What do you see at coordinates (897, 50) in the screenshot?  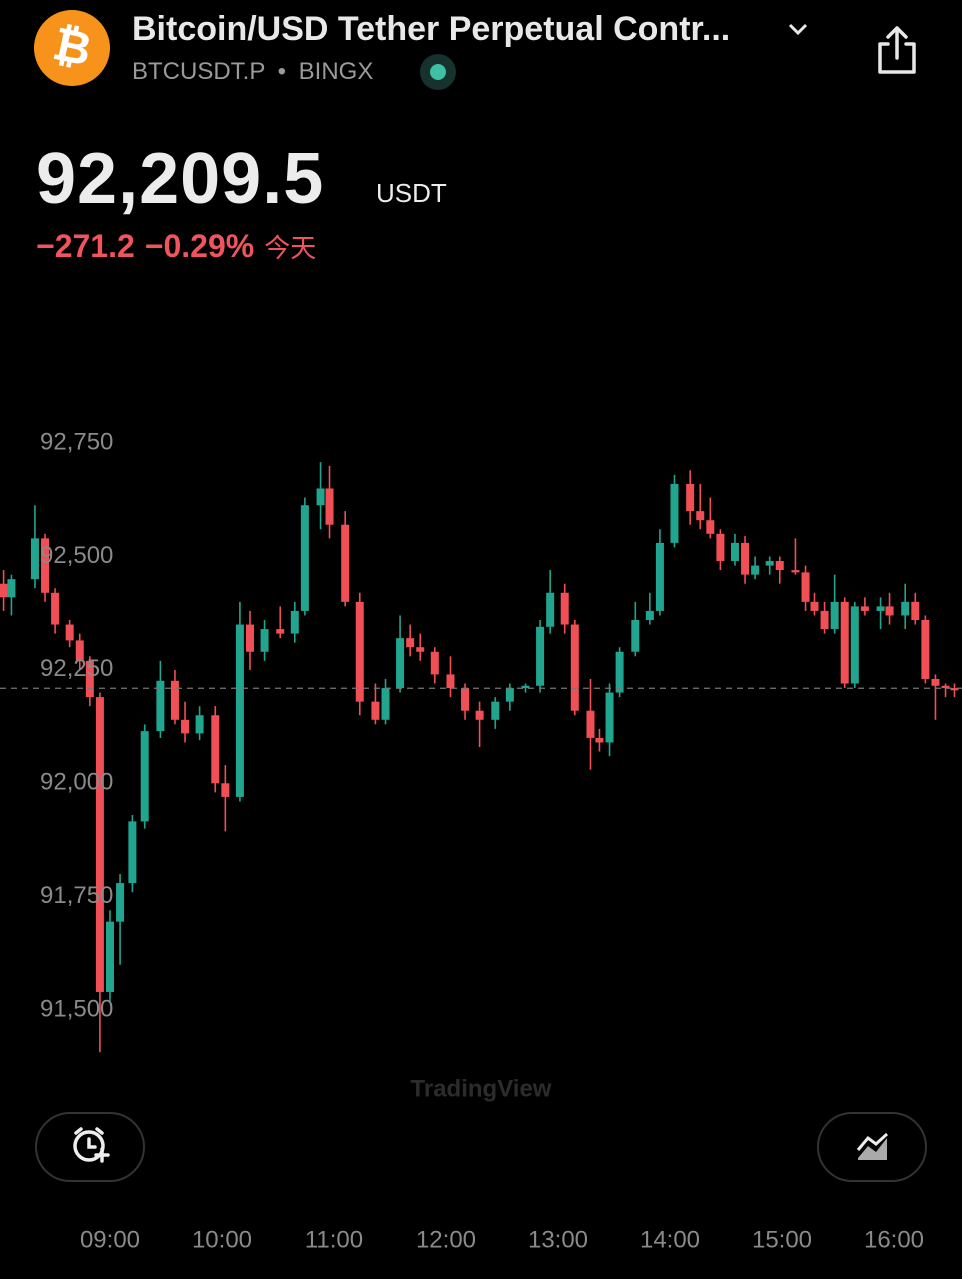 I see `share-icon` at bounding box center [897, 50].